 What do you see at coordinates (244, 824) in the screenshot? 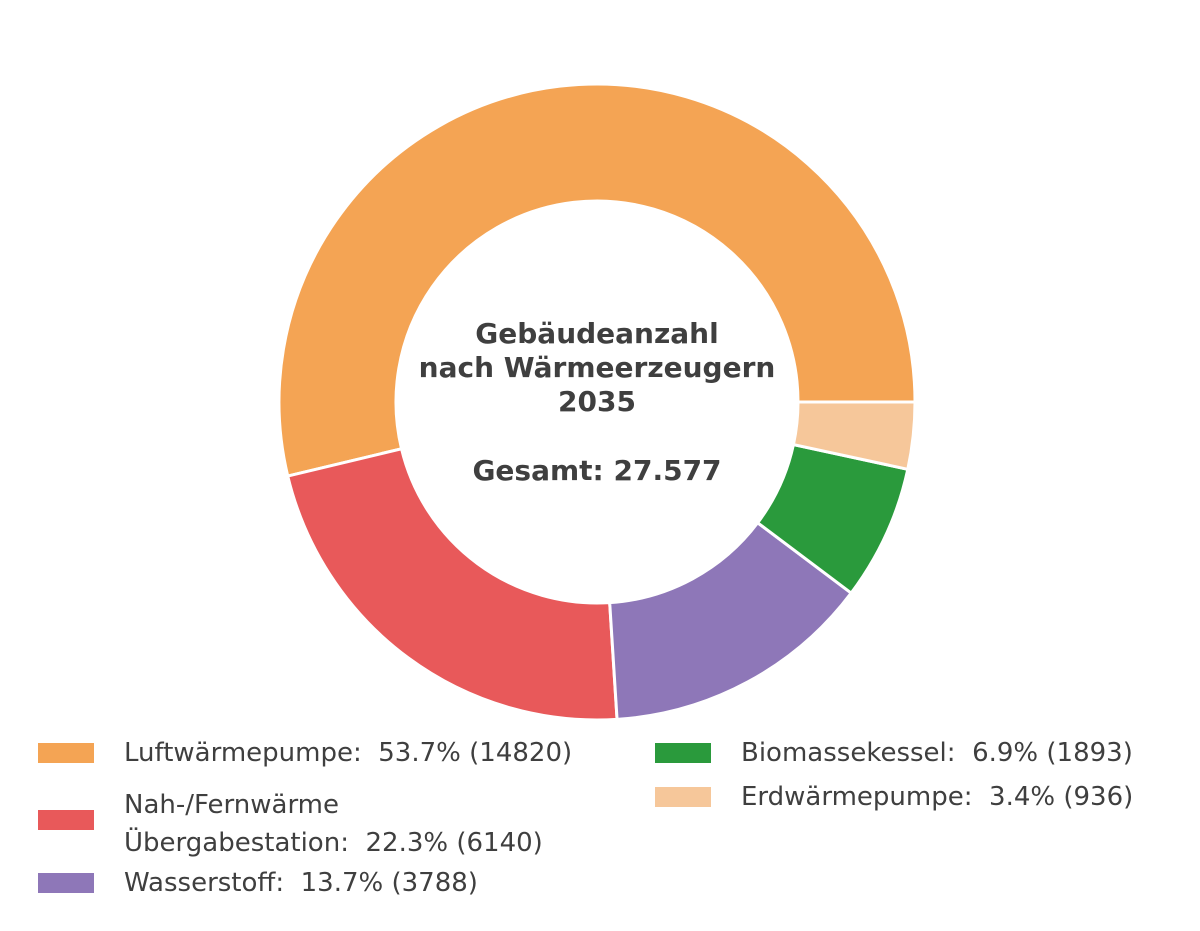
I see `legend-label: Nah-/Fernwärme Übergabestation` at bounding box center [244, 824].